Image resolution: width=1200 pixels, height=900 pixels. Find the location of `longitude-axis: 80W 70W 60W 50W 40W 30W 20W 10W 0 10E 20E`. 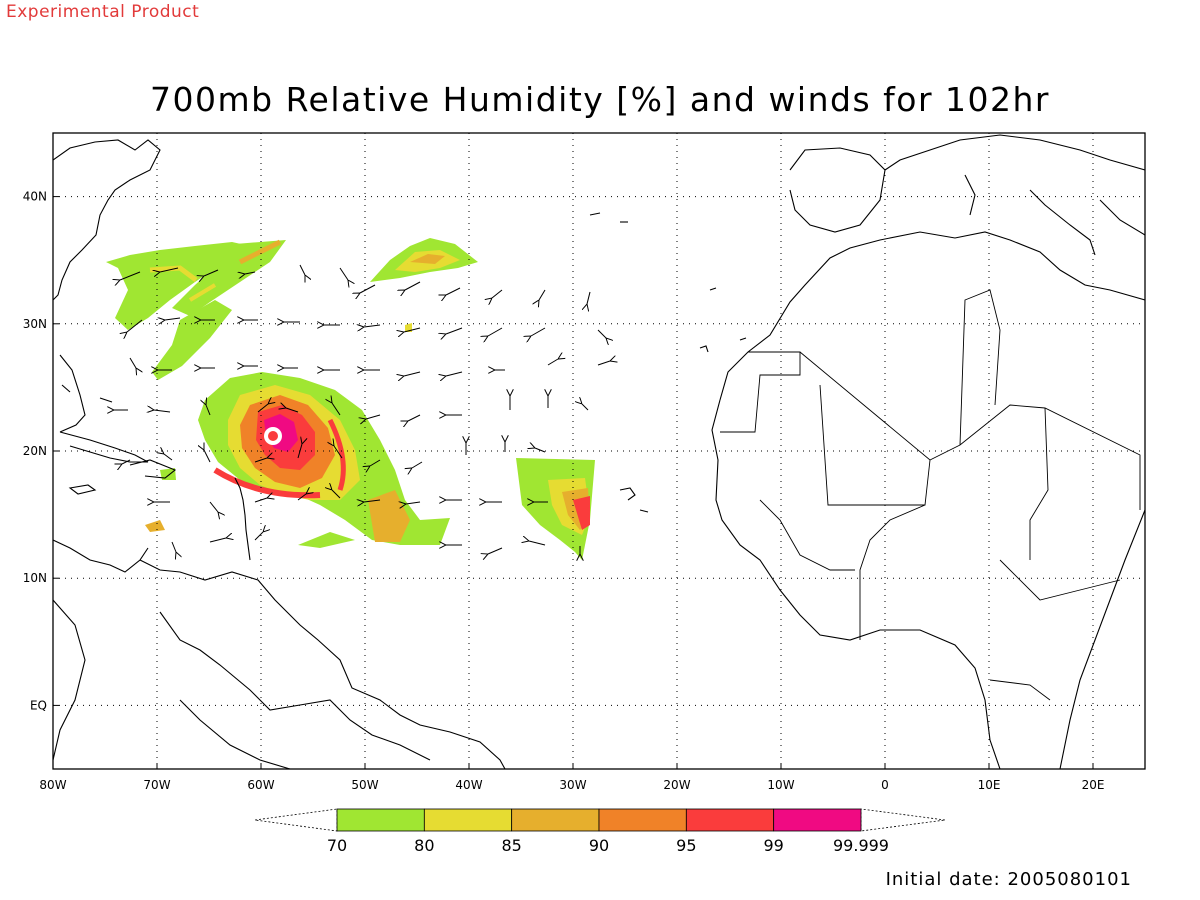

longitude-axis: 80W 70W 60W 50W 40W 30W 20W 10W 0 10E 20E is located at coordinates (571, 777).